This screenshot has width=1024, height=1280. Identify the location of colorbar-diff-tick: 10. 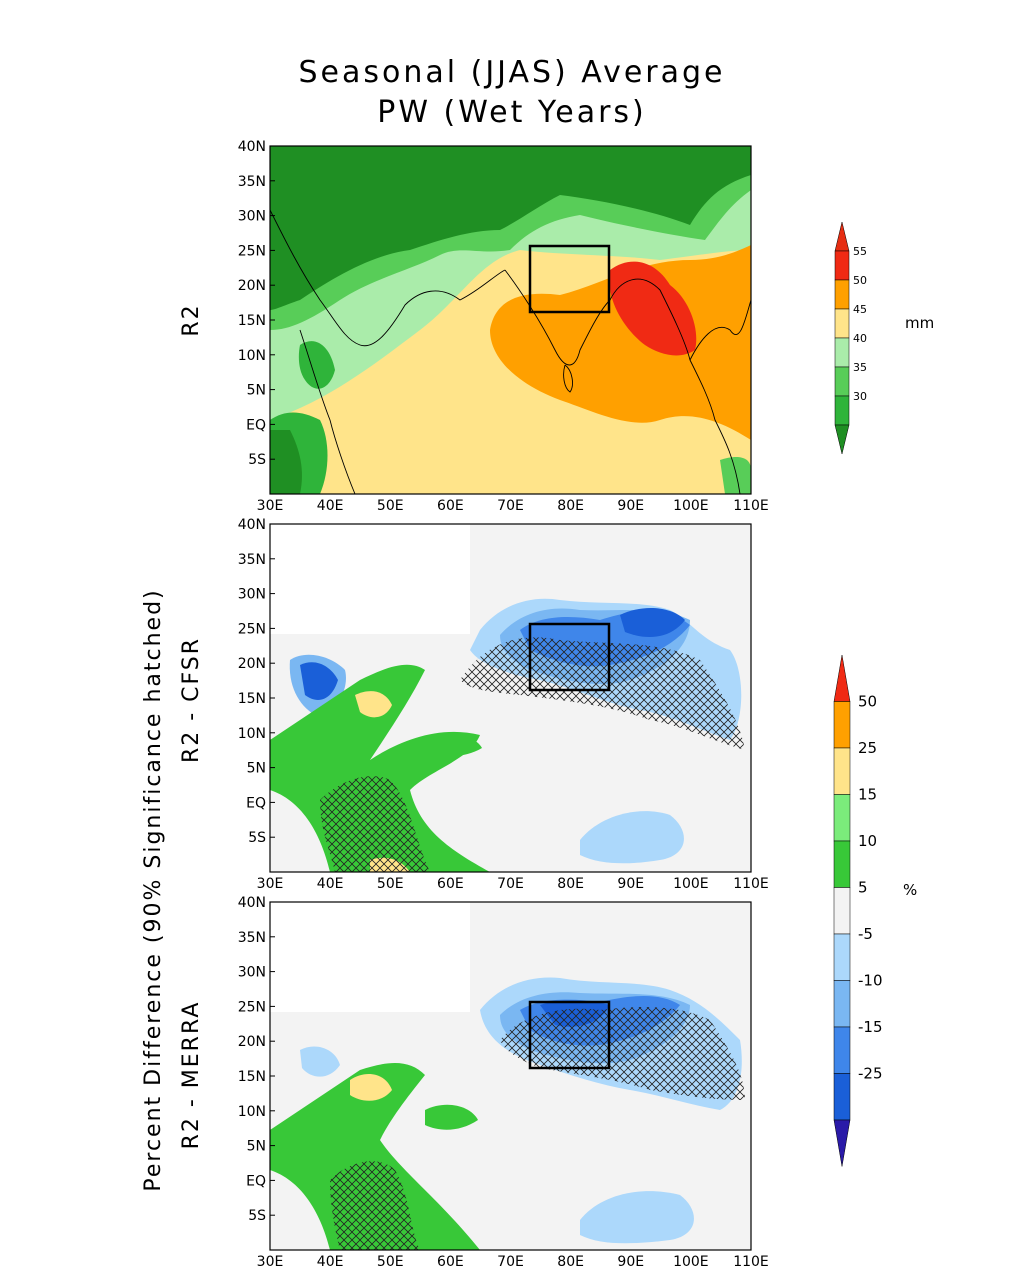
(867, 841).